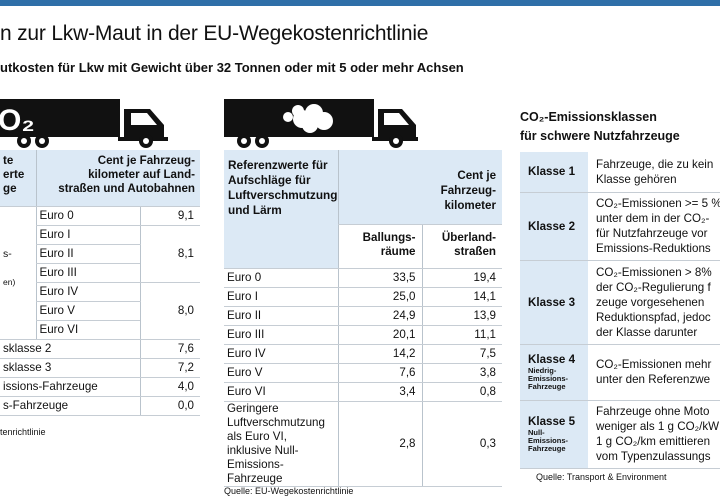 This screenshot has height=500, width=720. What do you see at coordinates (653, 441) in the screenshot?
I see `desc-line: 1 g CO₂/km emittieren` at bounding box center [653, 441].